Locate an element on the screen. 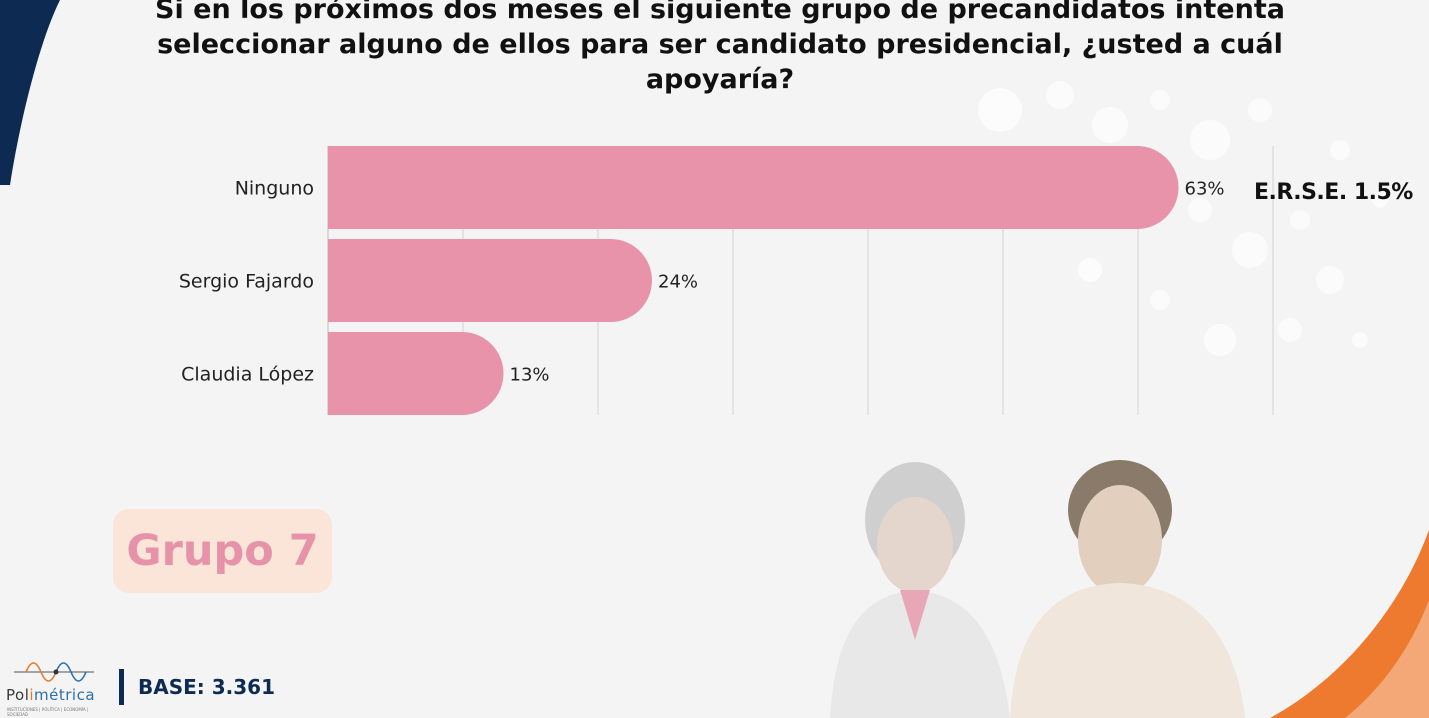 The image size is (1429, 718). base-label: BASE: 3.361 is located at coordinates (207, 687).